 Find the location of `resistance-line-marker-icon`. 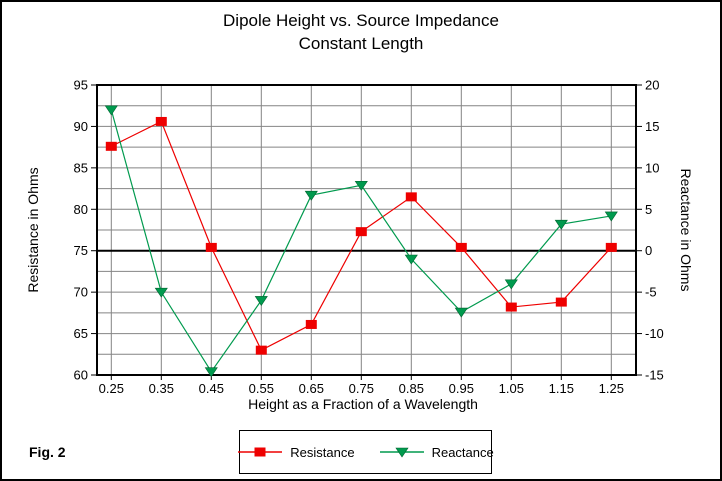

resistance-line-marker-icon is located at coordinates (260, 452).